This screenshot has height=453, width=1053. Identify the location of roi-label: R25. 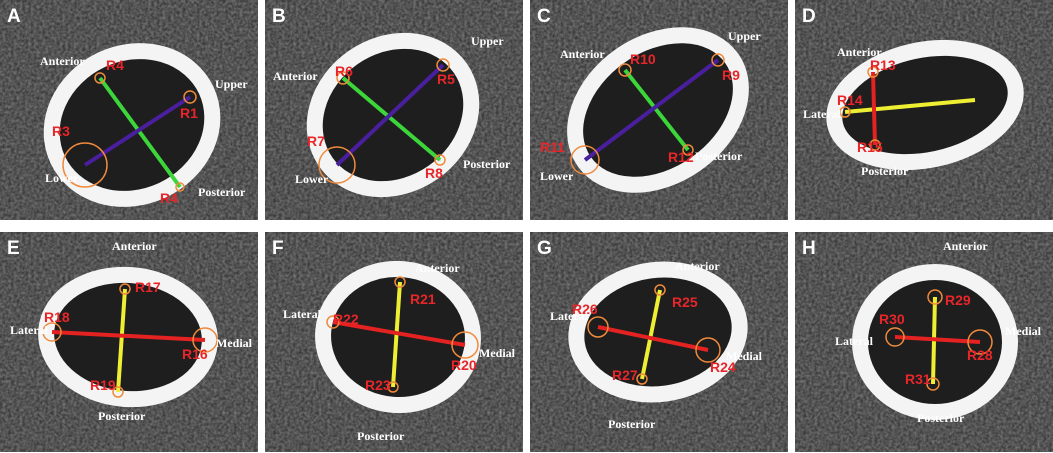
(685, 302).